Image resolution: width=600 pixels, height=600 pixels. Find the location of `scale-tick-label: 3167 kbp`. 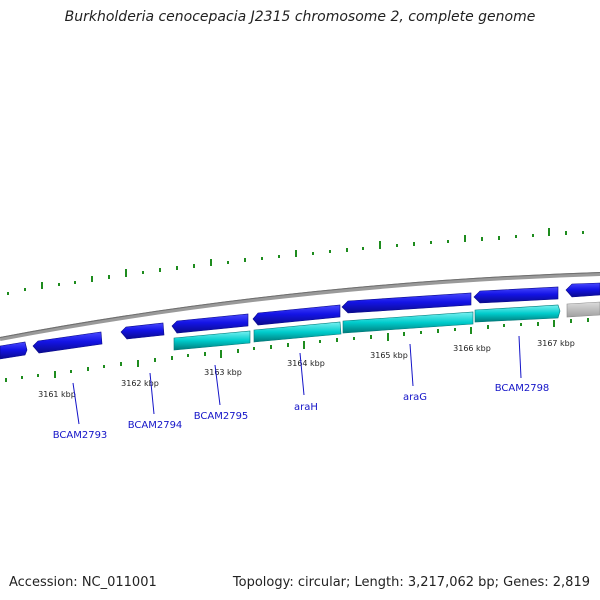

scale-tick-label: 3167 kbp is located at coordinates (556, 343).